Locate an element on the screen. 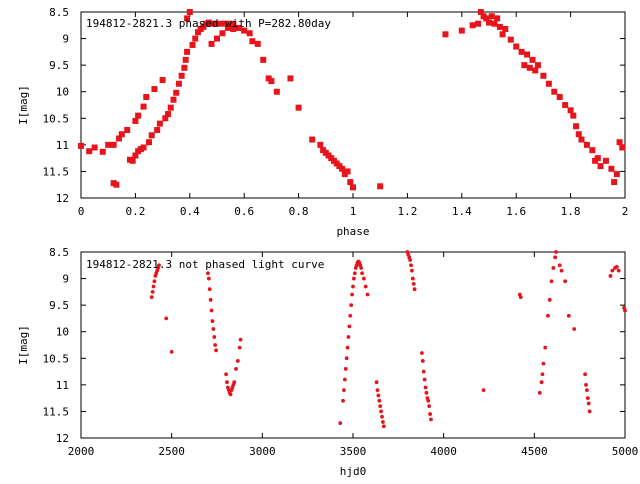 This screenshot has height=484, width=640. y-tick-label: 11 is located at coordinates (62, 145).